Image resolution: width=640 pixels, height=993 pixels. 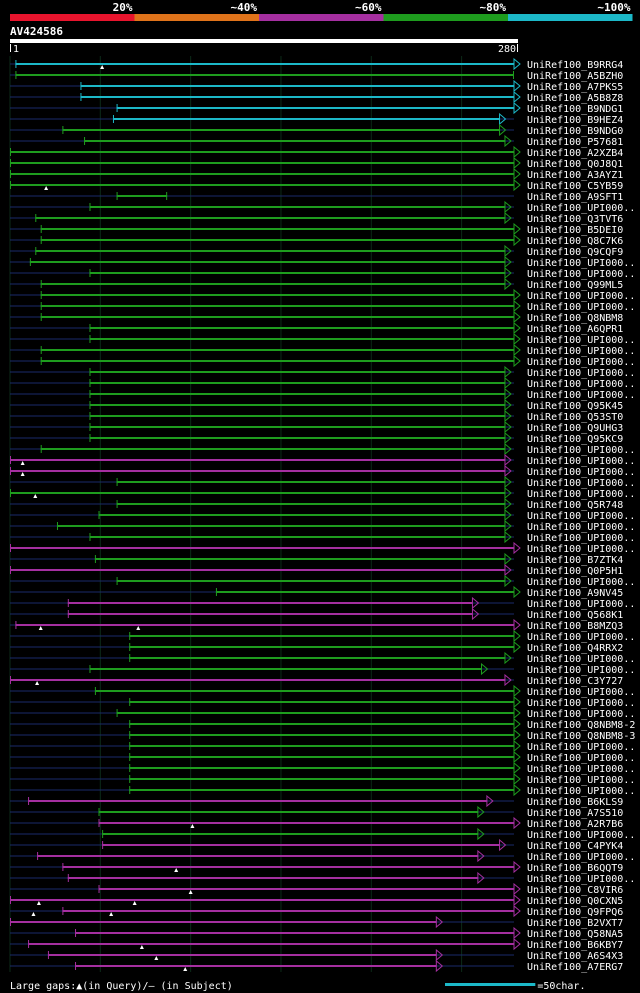 What do you see at coordinates (575, 868) in the screenshot?
I see `hit-label: UniRef100_B6QQT9` at bounding box center [575, 868].